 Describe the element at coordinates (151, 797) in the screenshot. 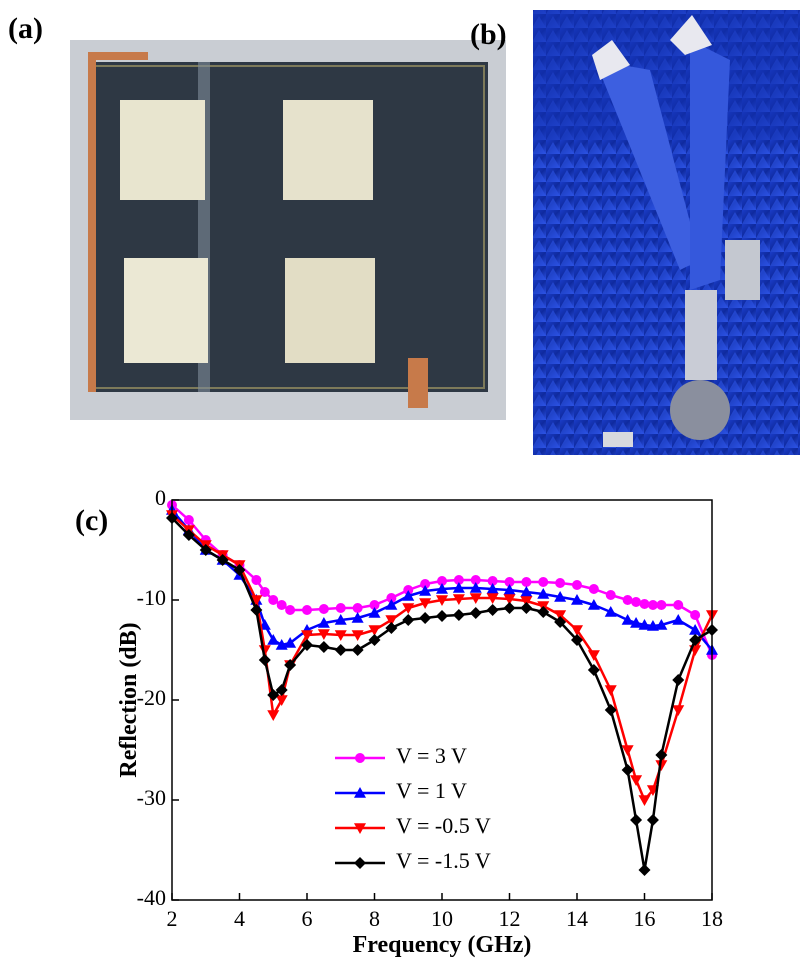

I see `y-tick-label: -30` at that location.